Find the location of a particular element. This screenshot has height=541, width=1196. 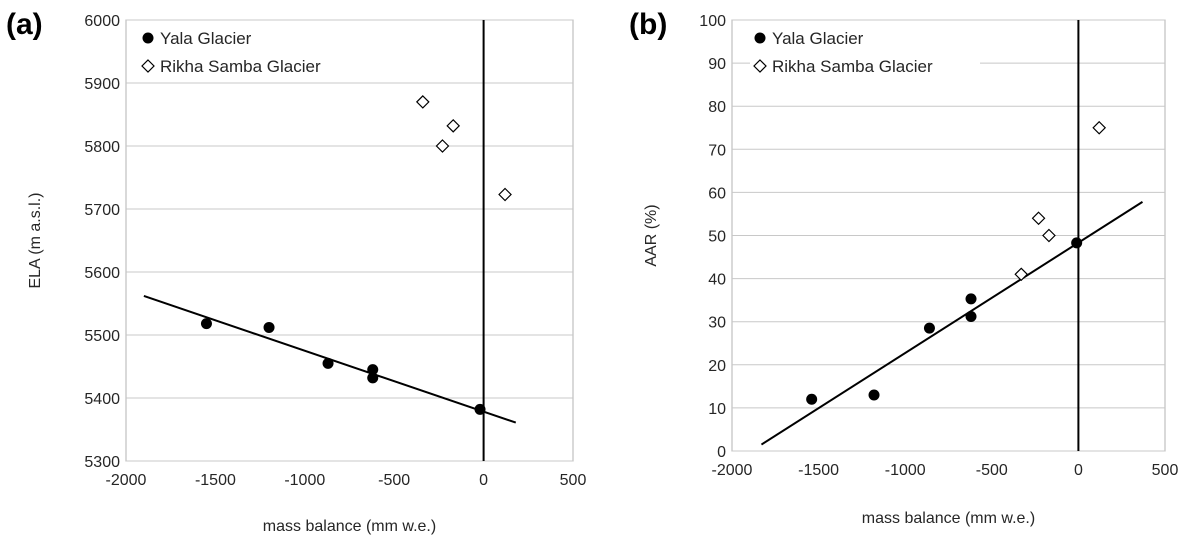

y-tick-label: 40 is located at coordinates (717, 280).